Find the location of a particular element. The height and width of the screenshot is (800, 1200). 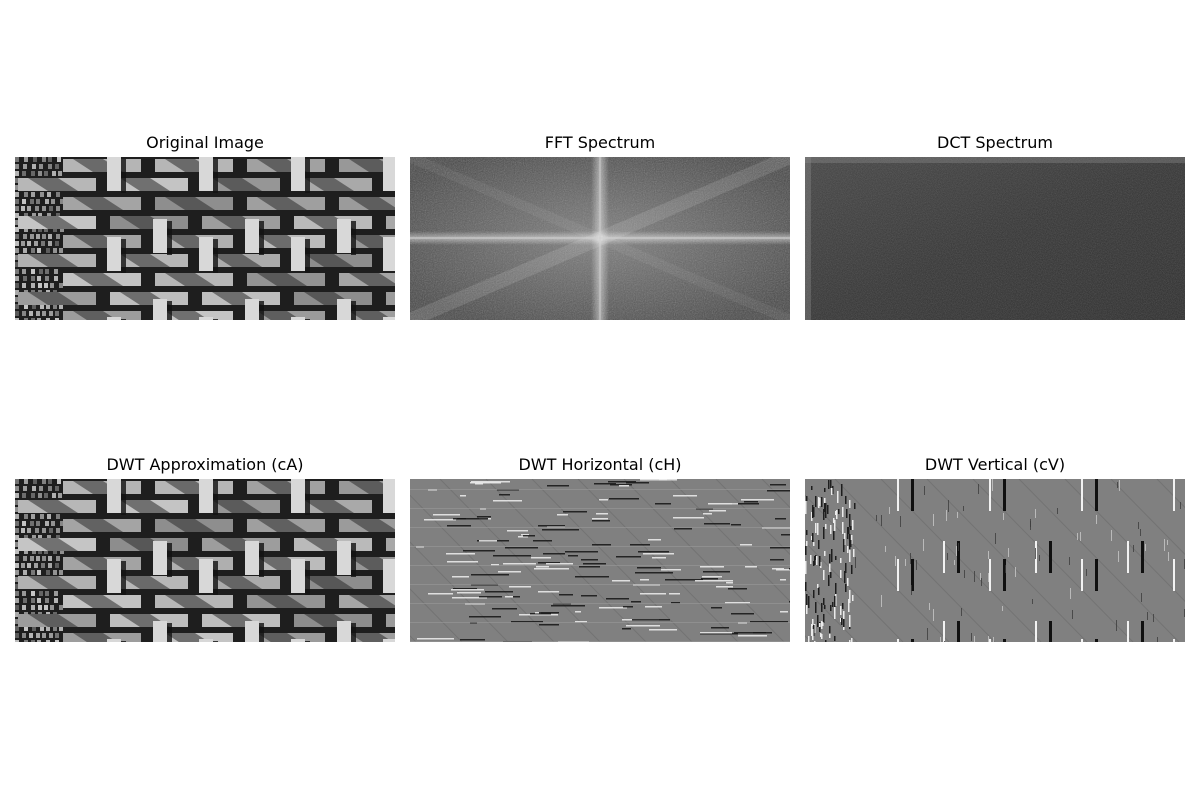

panel-title: DWT Horizontal (cH) is located at coordinates (600, 464).